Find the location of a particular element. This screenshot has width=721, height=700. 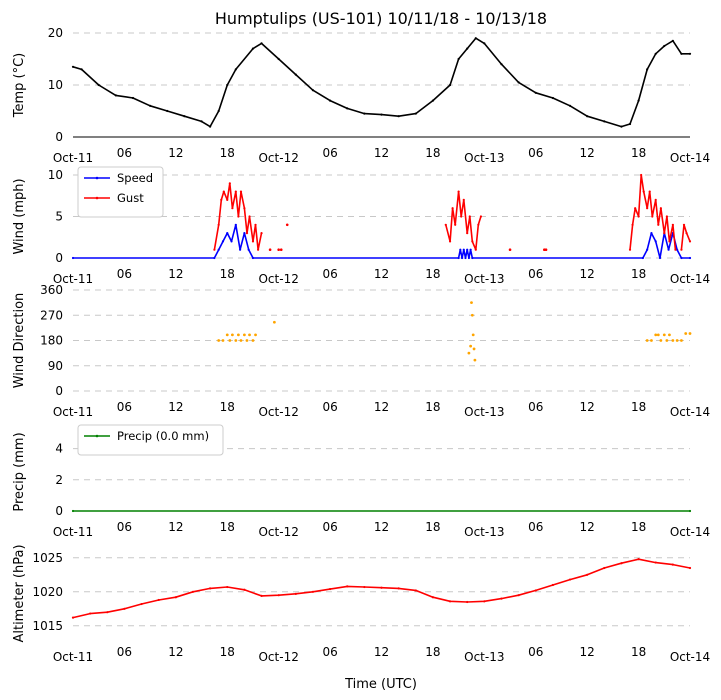

x-axis-label: Time (UTC) is located at coordinates (380, 684).